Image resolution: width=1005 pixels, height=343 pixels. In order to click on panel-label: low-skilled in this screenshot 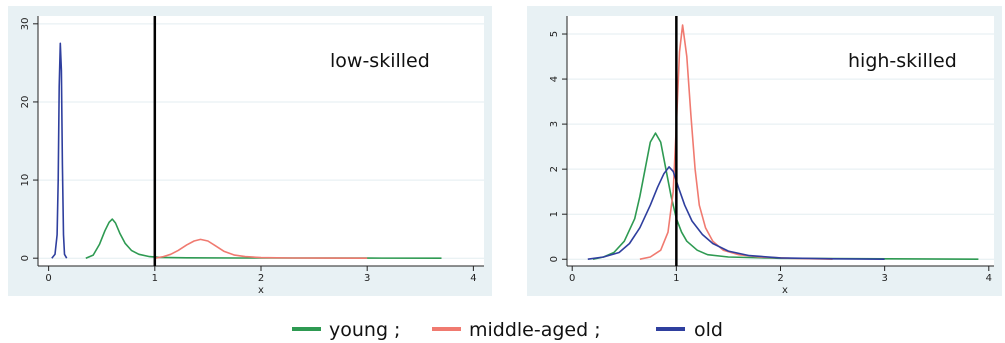, I will do `click(380, 61)`.